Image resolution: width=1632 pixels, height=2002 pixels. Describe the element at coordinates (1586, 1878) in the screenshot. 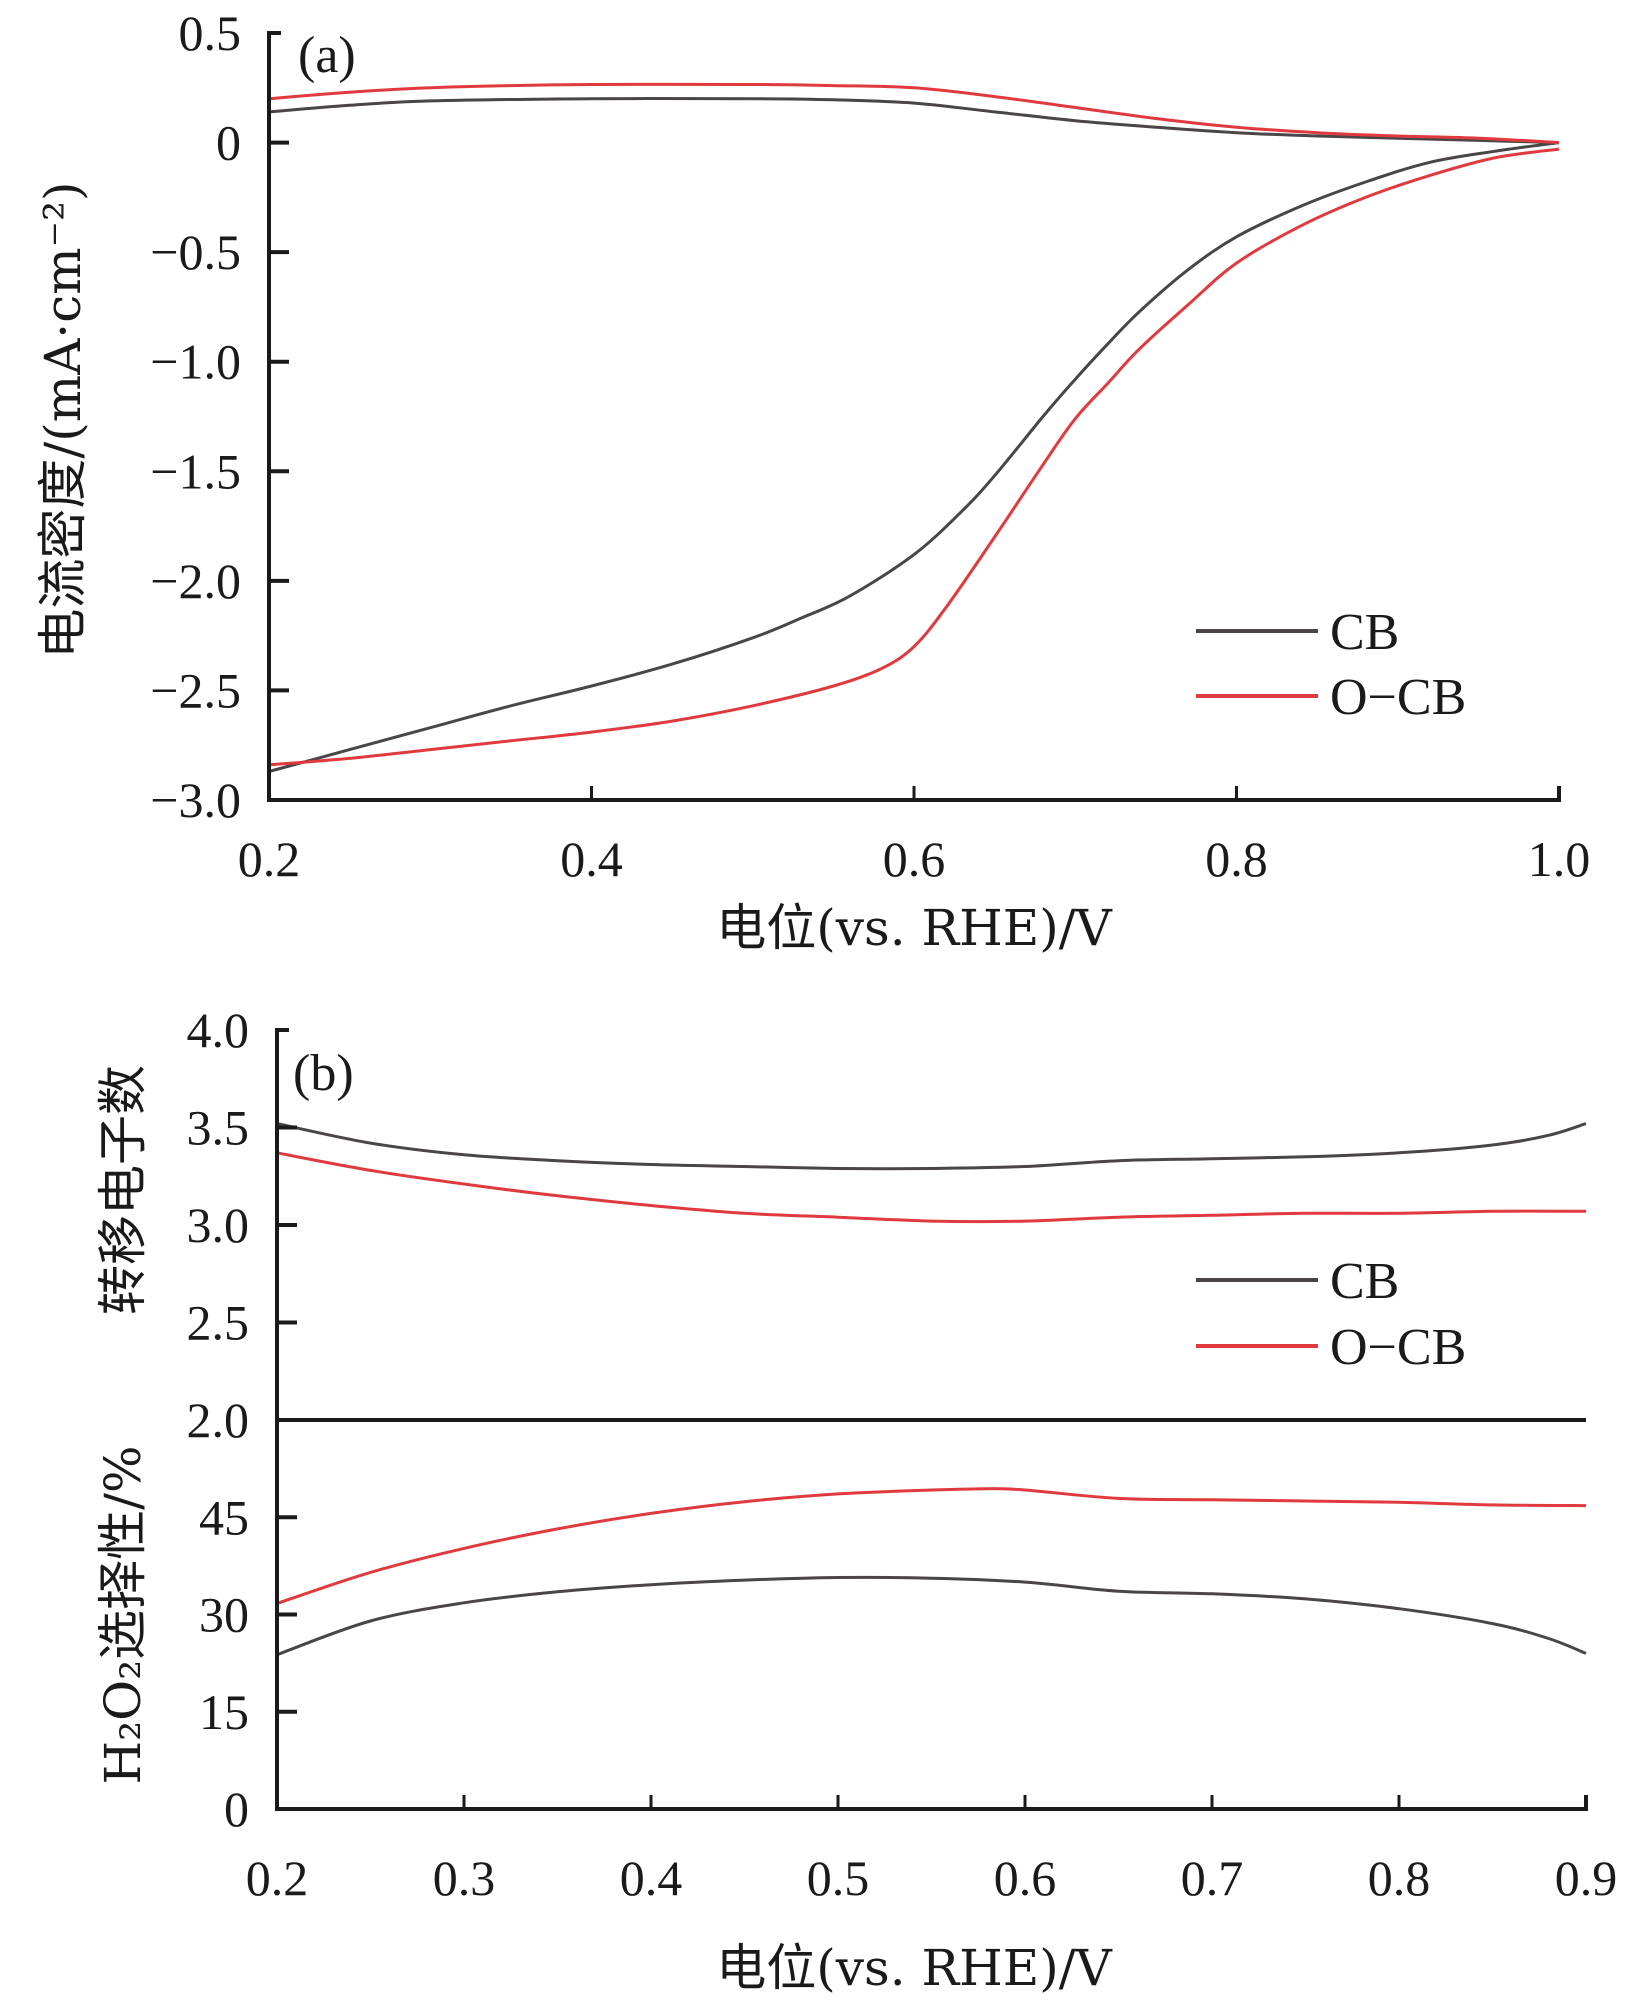

I see `x-tick-label: 0.9` at that location.